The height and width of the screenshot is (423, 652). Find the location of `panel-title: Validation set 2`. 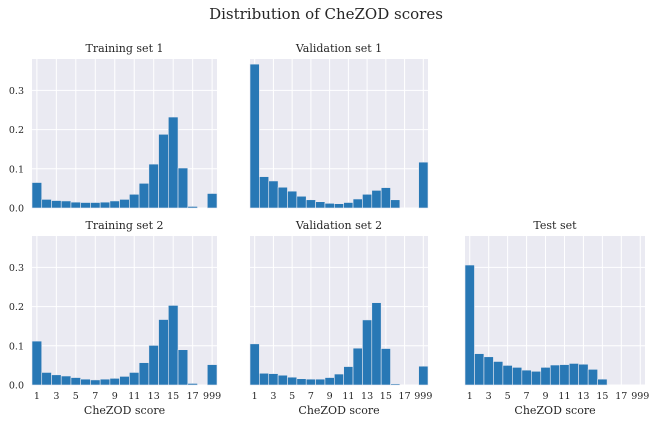

panel-title: Validation set 2 is located at coordinates (338, 225).